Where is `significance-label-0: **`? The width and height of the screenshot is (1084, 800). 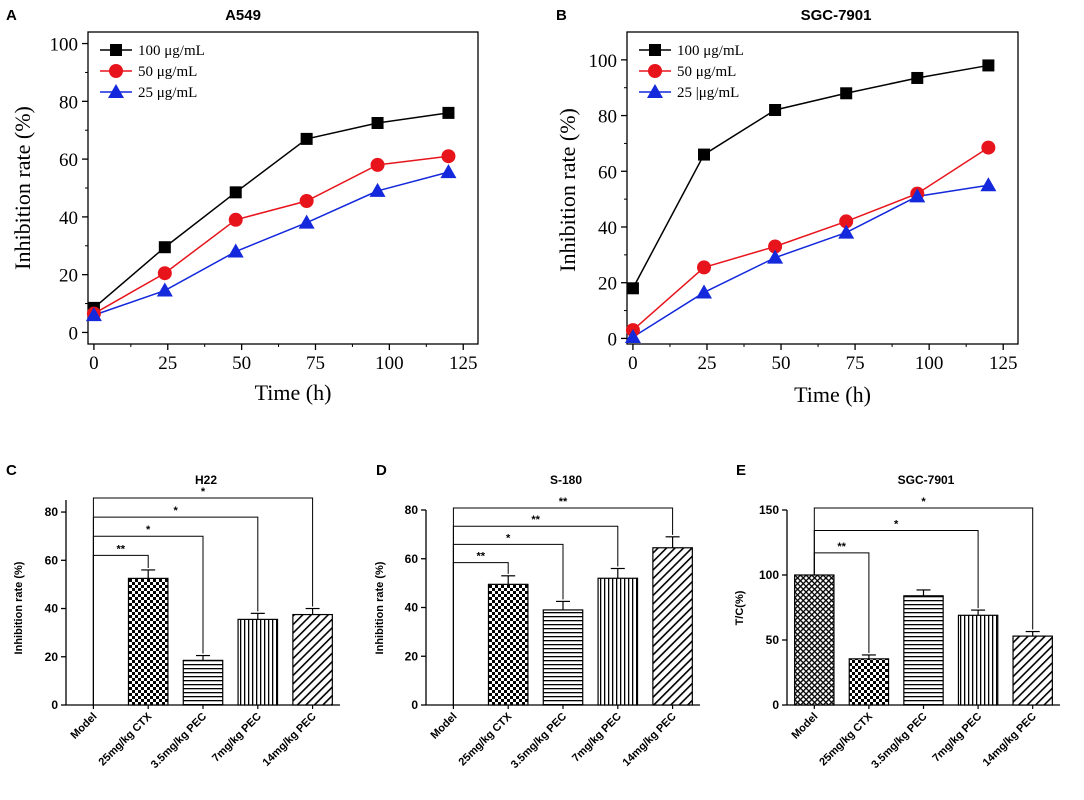 significance-label-0: ** is located at coordinates (481, 557).